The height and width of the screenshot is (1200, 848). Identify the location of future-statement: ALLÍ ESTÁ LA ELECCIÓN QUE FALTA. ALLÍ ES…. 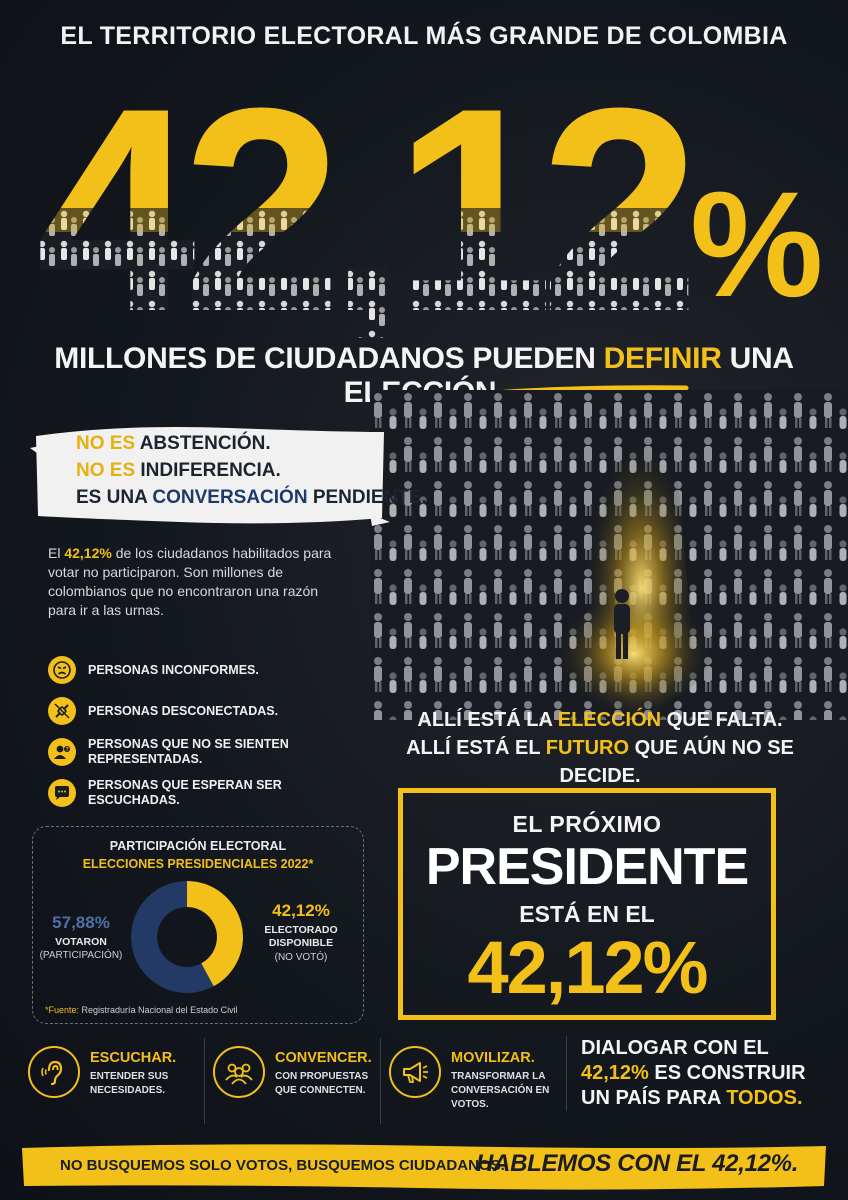
(600, 748).